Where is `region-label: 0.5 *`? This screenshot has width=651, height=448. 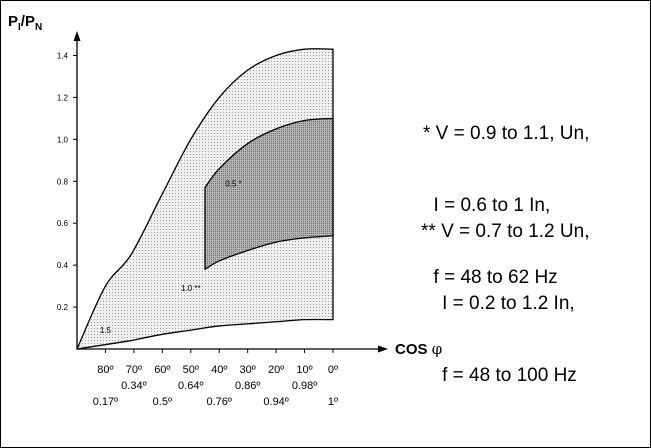
region-label: 0.5 * is located at coordinates (233, 183).